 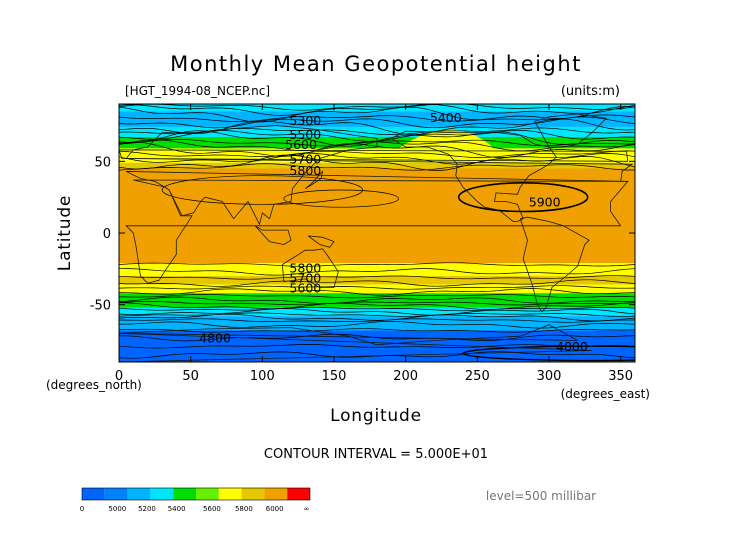 What do you see at coordinates (275, 509) in the screenshot?
I see `colorbar-label-6: 6000` at bounding box center [275, 509].